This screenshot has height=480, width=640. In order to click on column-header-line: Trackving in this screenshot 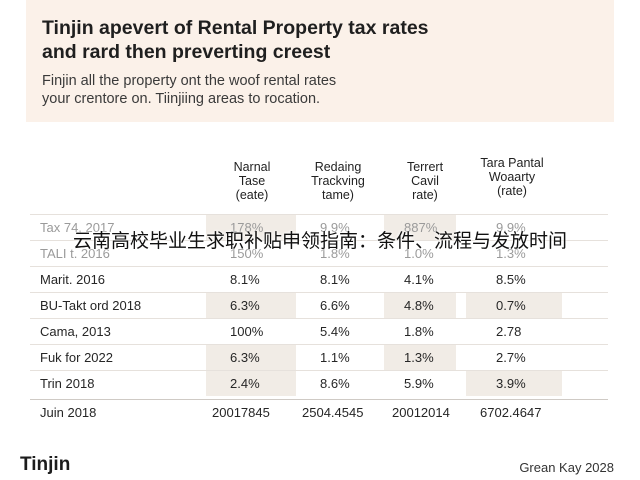, I will do `click(338, 181)`.